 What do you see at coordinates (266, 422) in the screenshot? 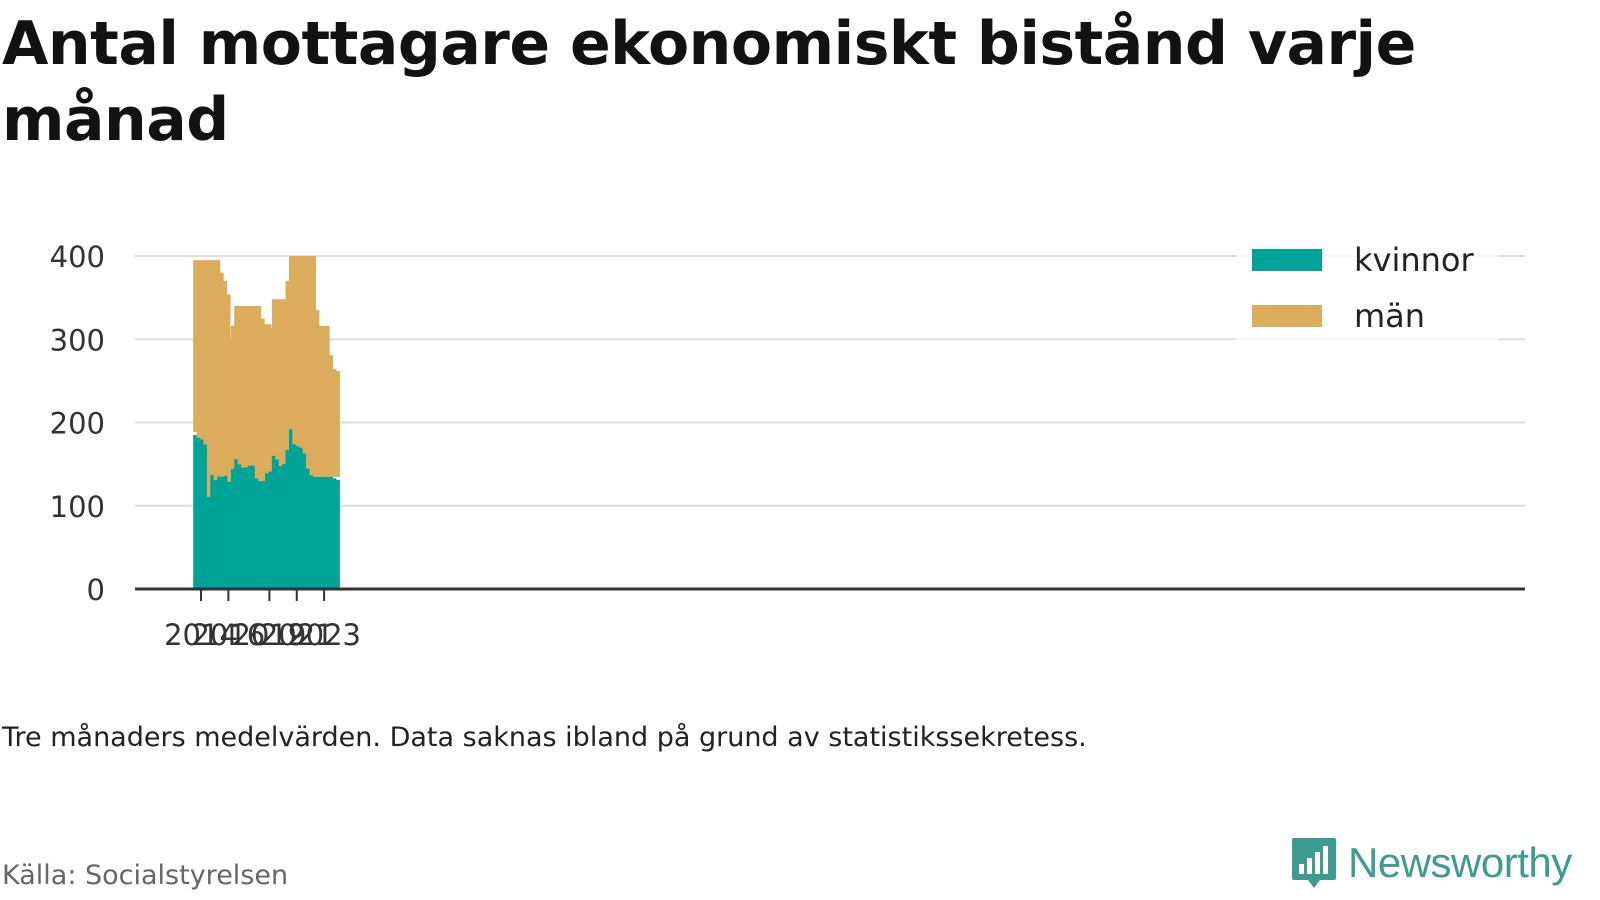
I see `bars` at bounding box center [266, 422].